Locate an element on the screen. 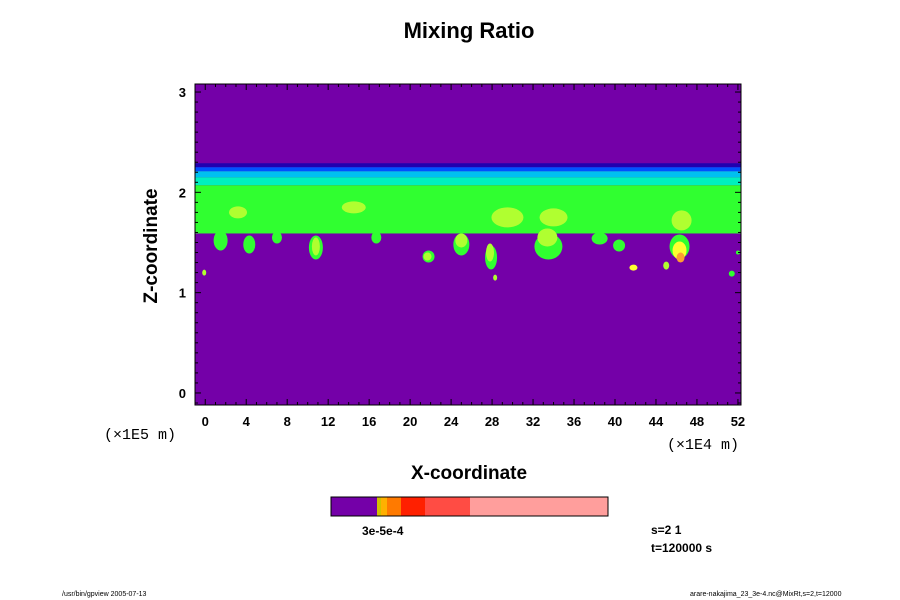 The width and height of the screenshot is (900, 600). y-scale-label: (×1E5 m) is located at coordinates (140, 435).